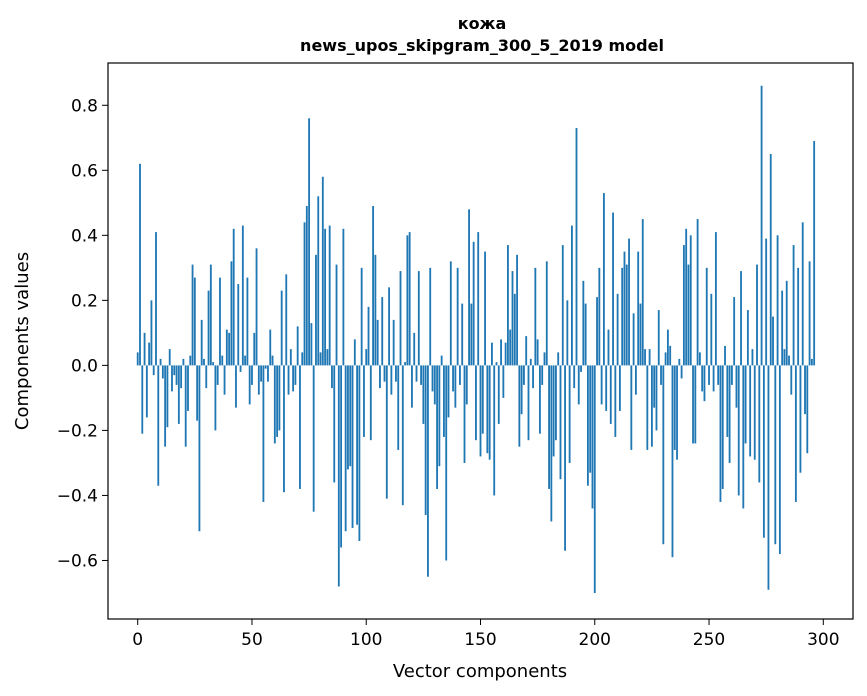 The height and width of the screenshot is (696, 867). I want to click on x-tick-label: 200, so click(595, 640).